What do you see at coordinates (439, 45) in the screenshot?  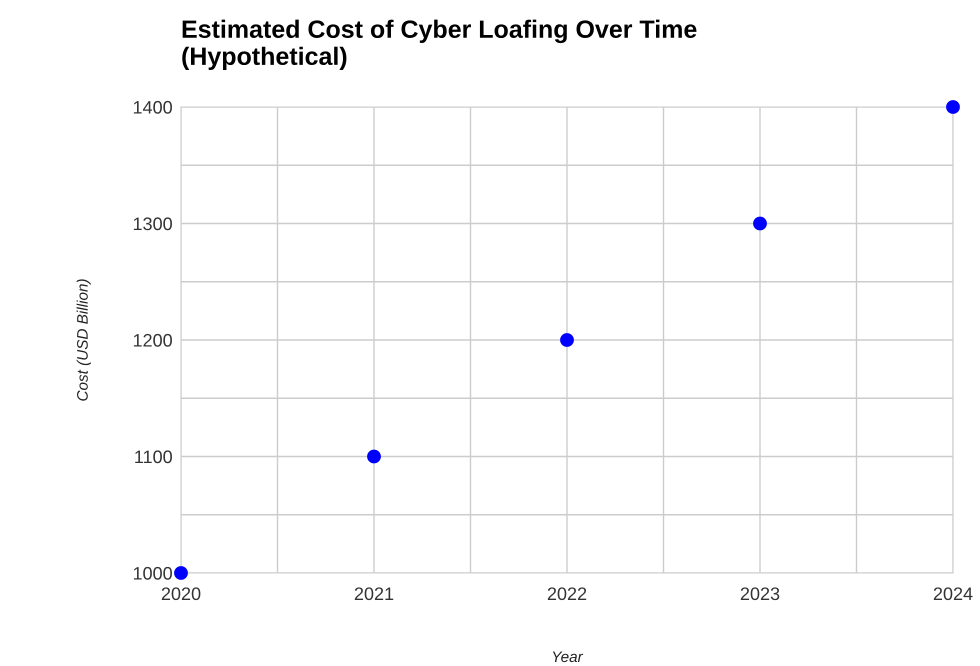 I see `chart-title: Estimated Cost of Cyber Loafing Over Time (Hypothetical)` at bounding box center [439, 45].